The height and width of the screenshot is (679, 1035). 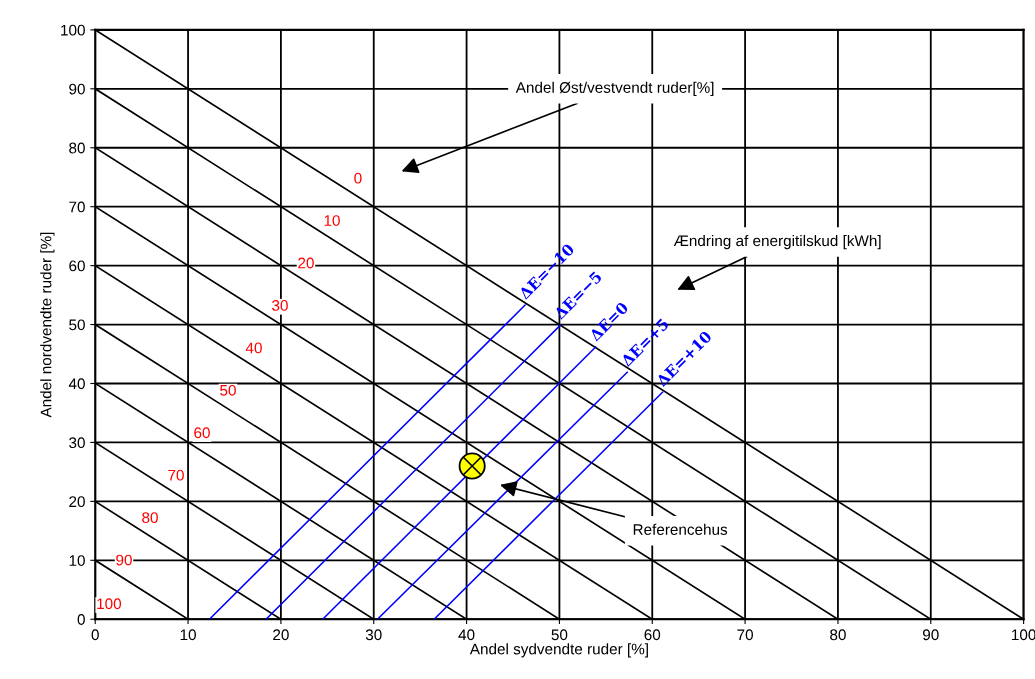 What do you see at coordinates (777, 242) in the screenshot?
I see `annotation: Ændring af energitilskud [kWh]` at bounding box center [777, 242].